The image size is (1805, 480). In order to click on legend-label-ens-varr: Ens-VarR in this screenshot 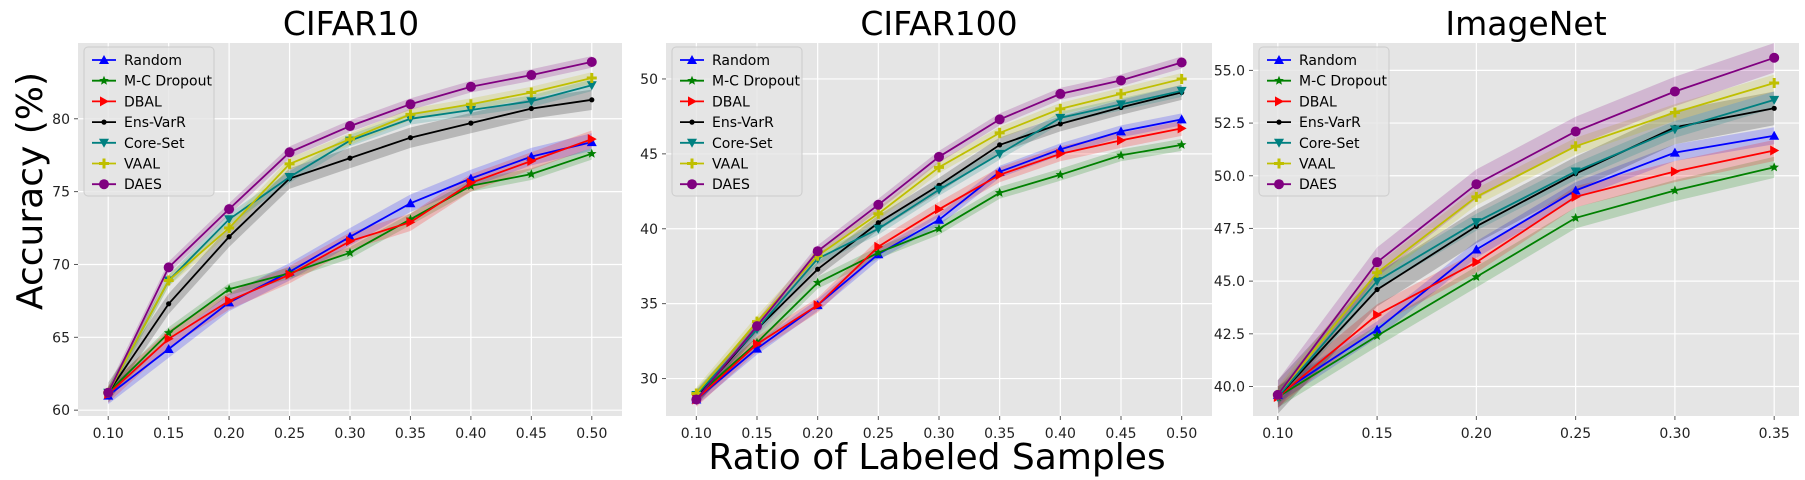, I will do `click(743, 123)`.